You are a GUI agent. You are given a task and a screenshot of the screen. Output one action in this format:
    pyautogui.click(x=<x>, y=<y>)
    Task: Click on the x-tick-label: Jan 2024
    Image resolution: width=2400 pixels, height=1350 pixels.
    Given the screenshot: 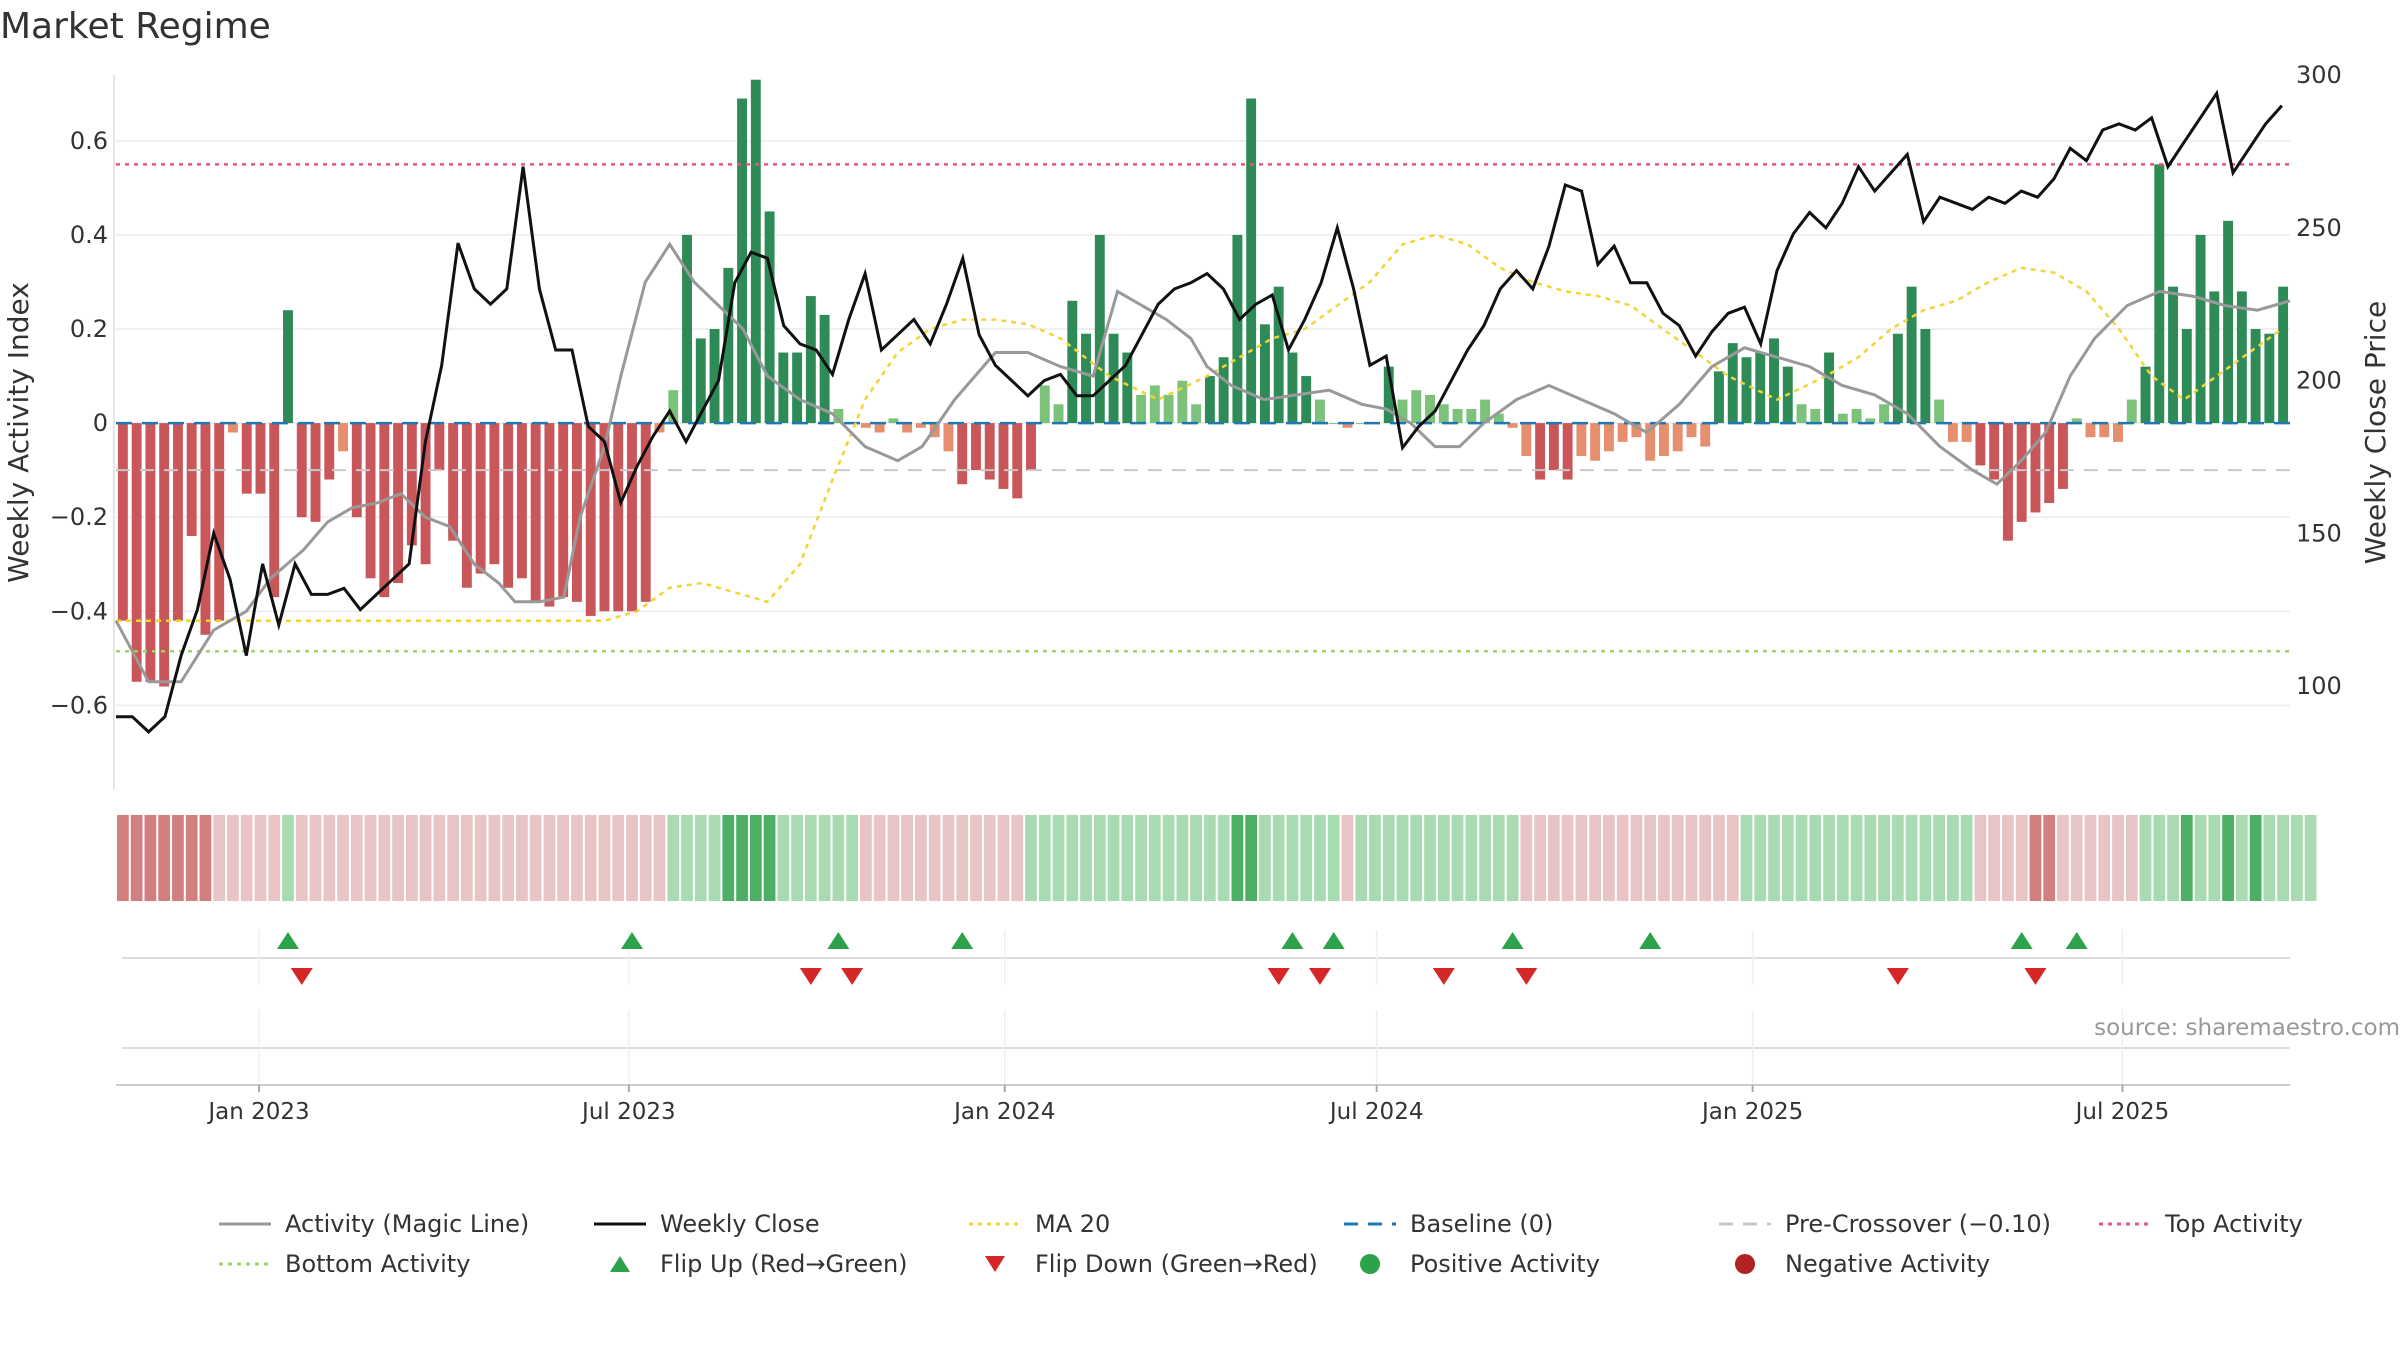 What is the action you would take?
    pyautogui.click(x=1003, y=1112)
    